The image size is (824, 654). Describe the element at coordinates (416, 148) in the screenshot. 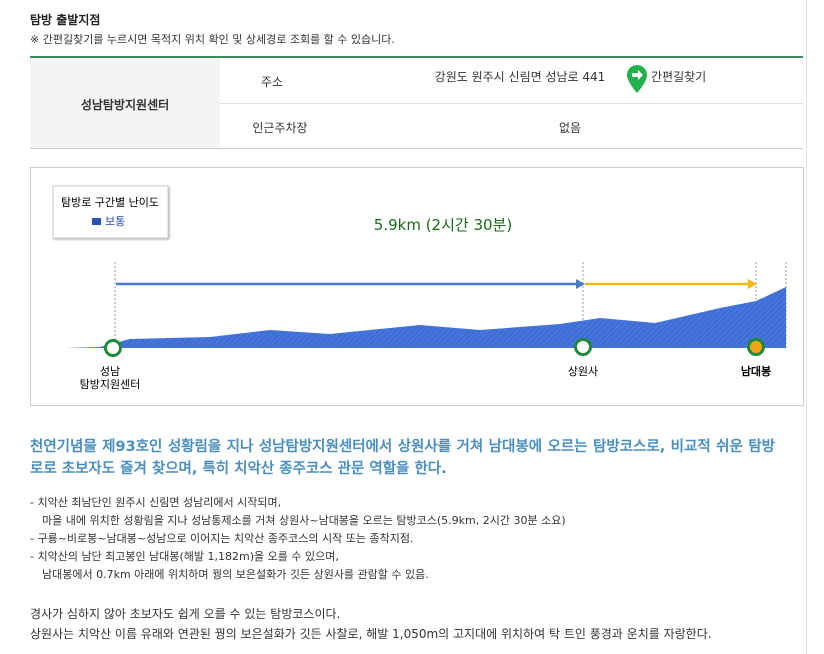

I see `table-bottom` at that location.